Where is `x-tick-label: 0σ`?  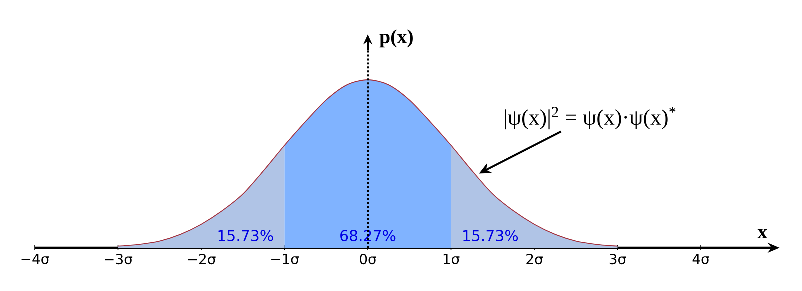
x-tick-label: 0σ is located at coordinates (368, 259).